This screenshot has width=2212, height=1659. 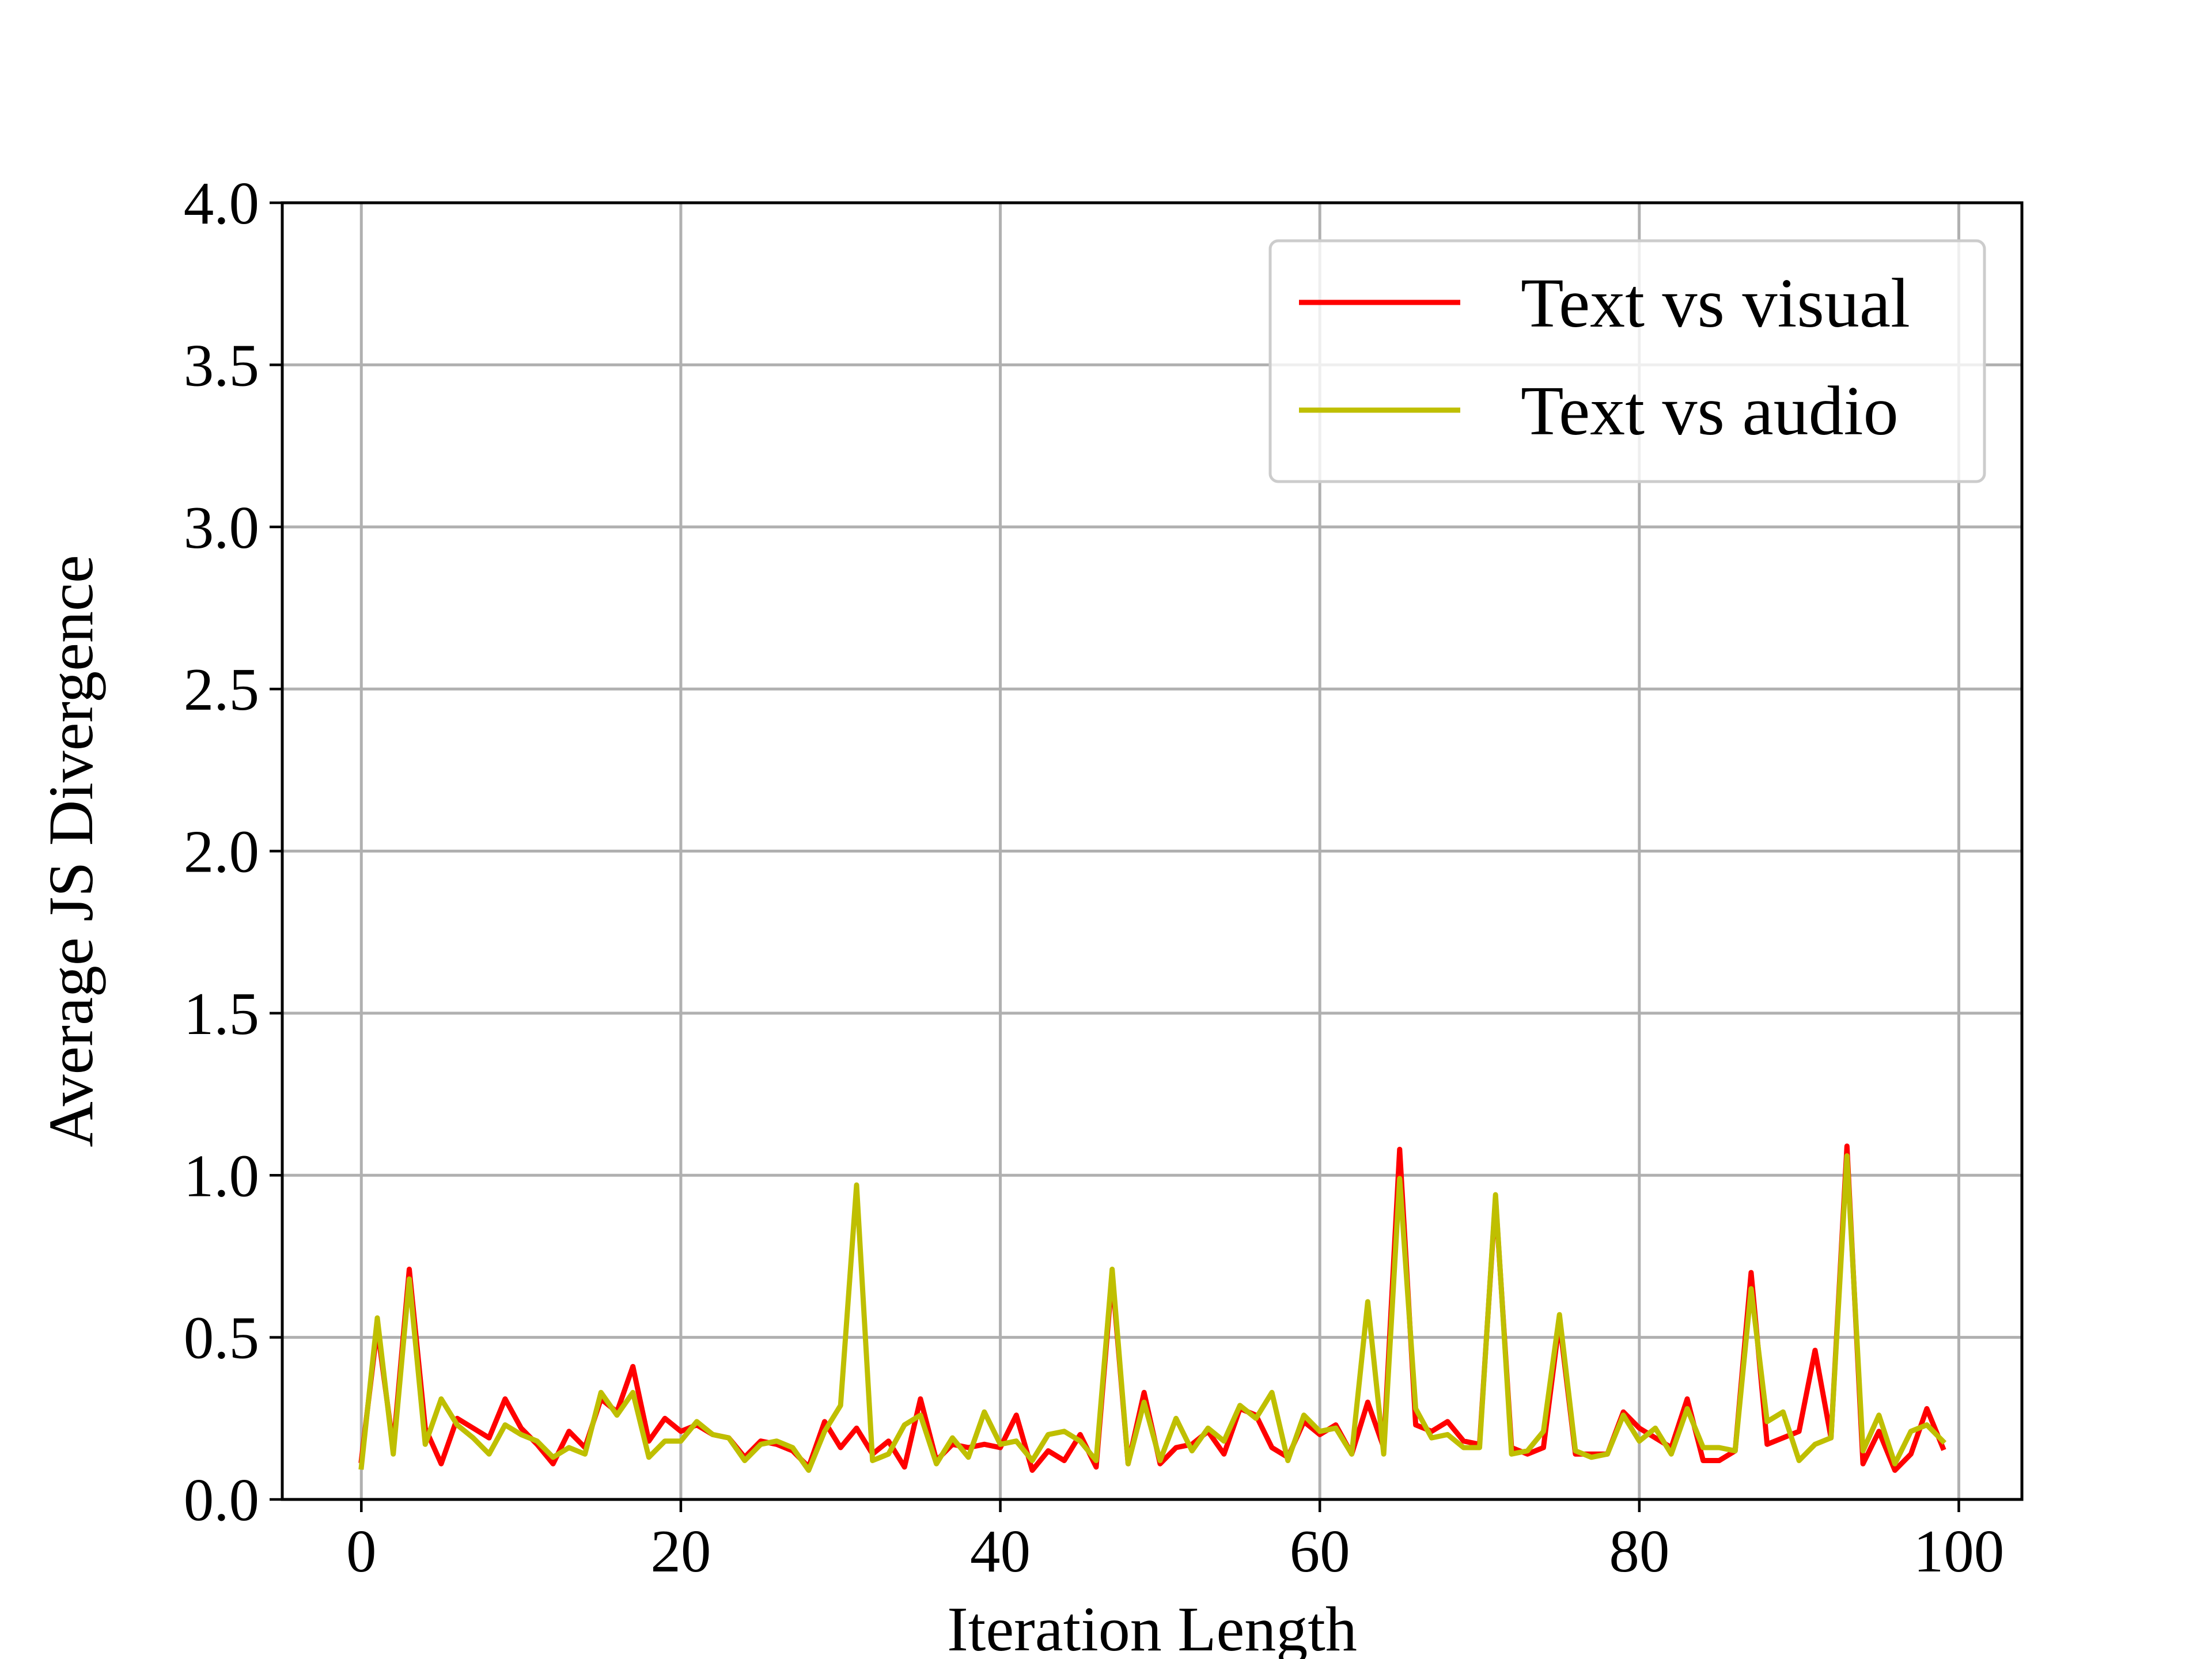 What do you see at coordinates (1152, 1626) in the screenshot?
I see `x-axis-label: Iteration Length` at bounding box center [1152, 1626].